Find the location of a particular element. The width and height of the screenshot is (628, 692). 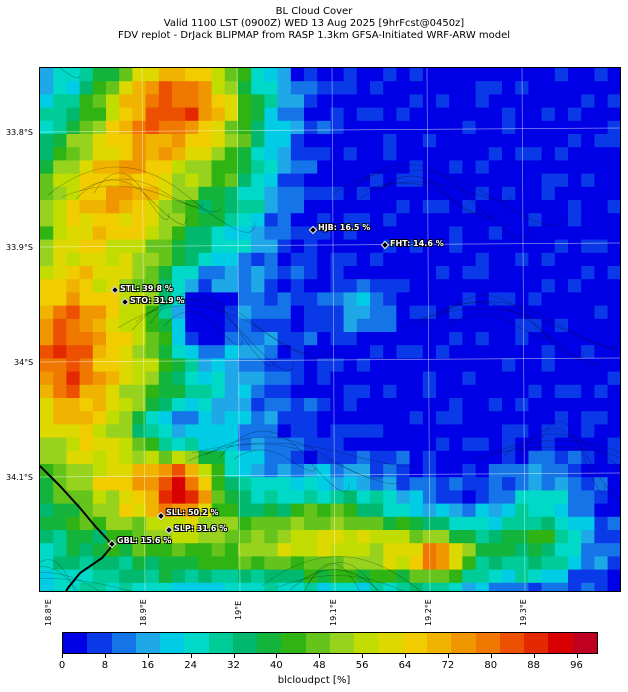

station-label-sll: SLL: 50.2 % is located at coordinates (192, 512).